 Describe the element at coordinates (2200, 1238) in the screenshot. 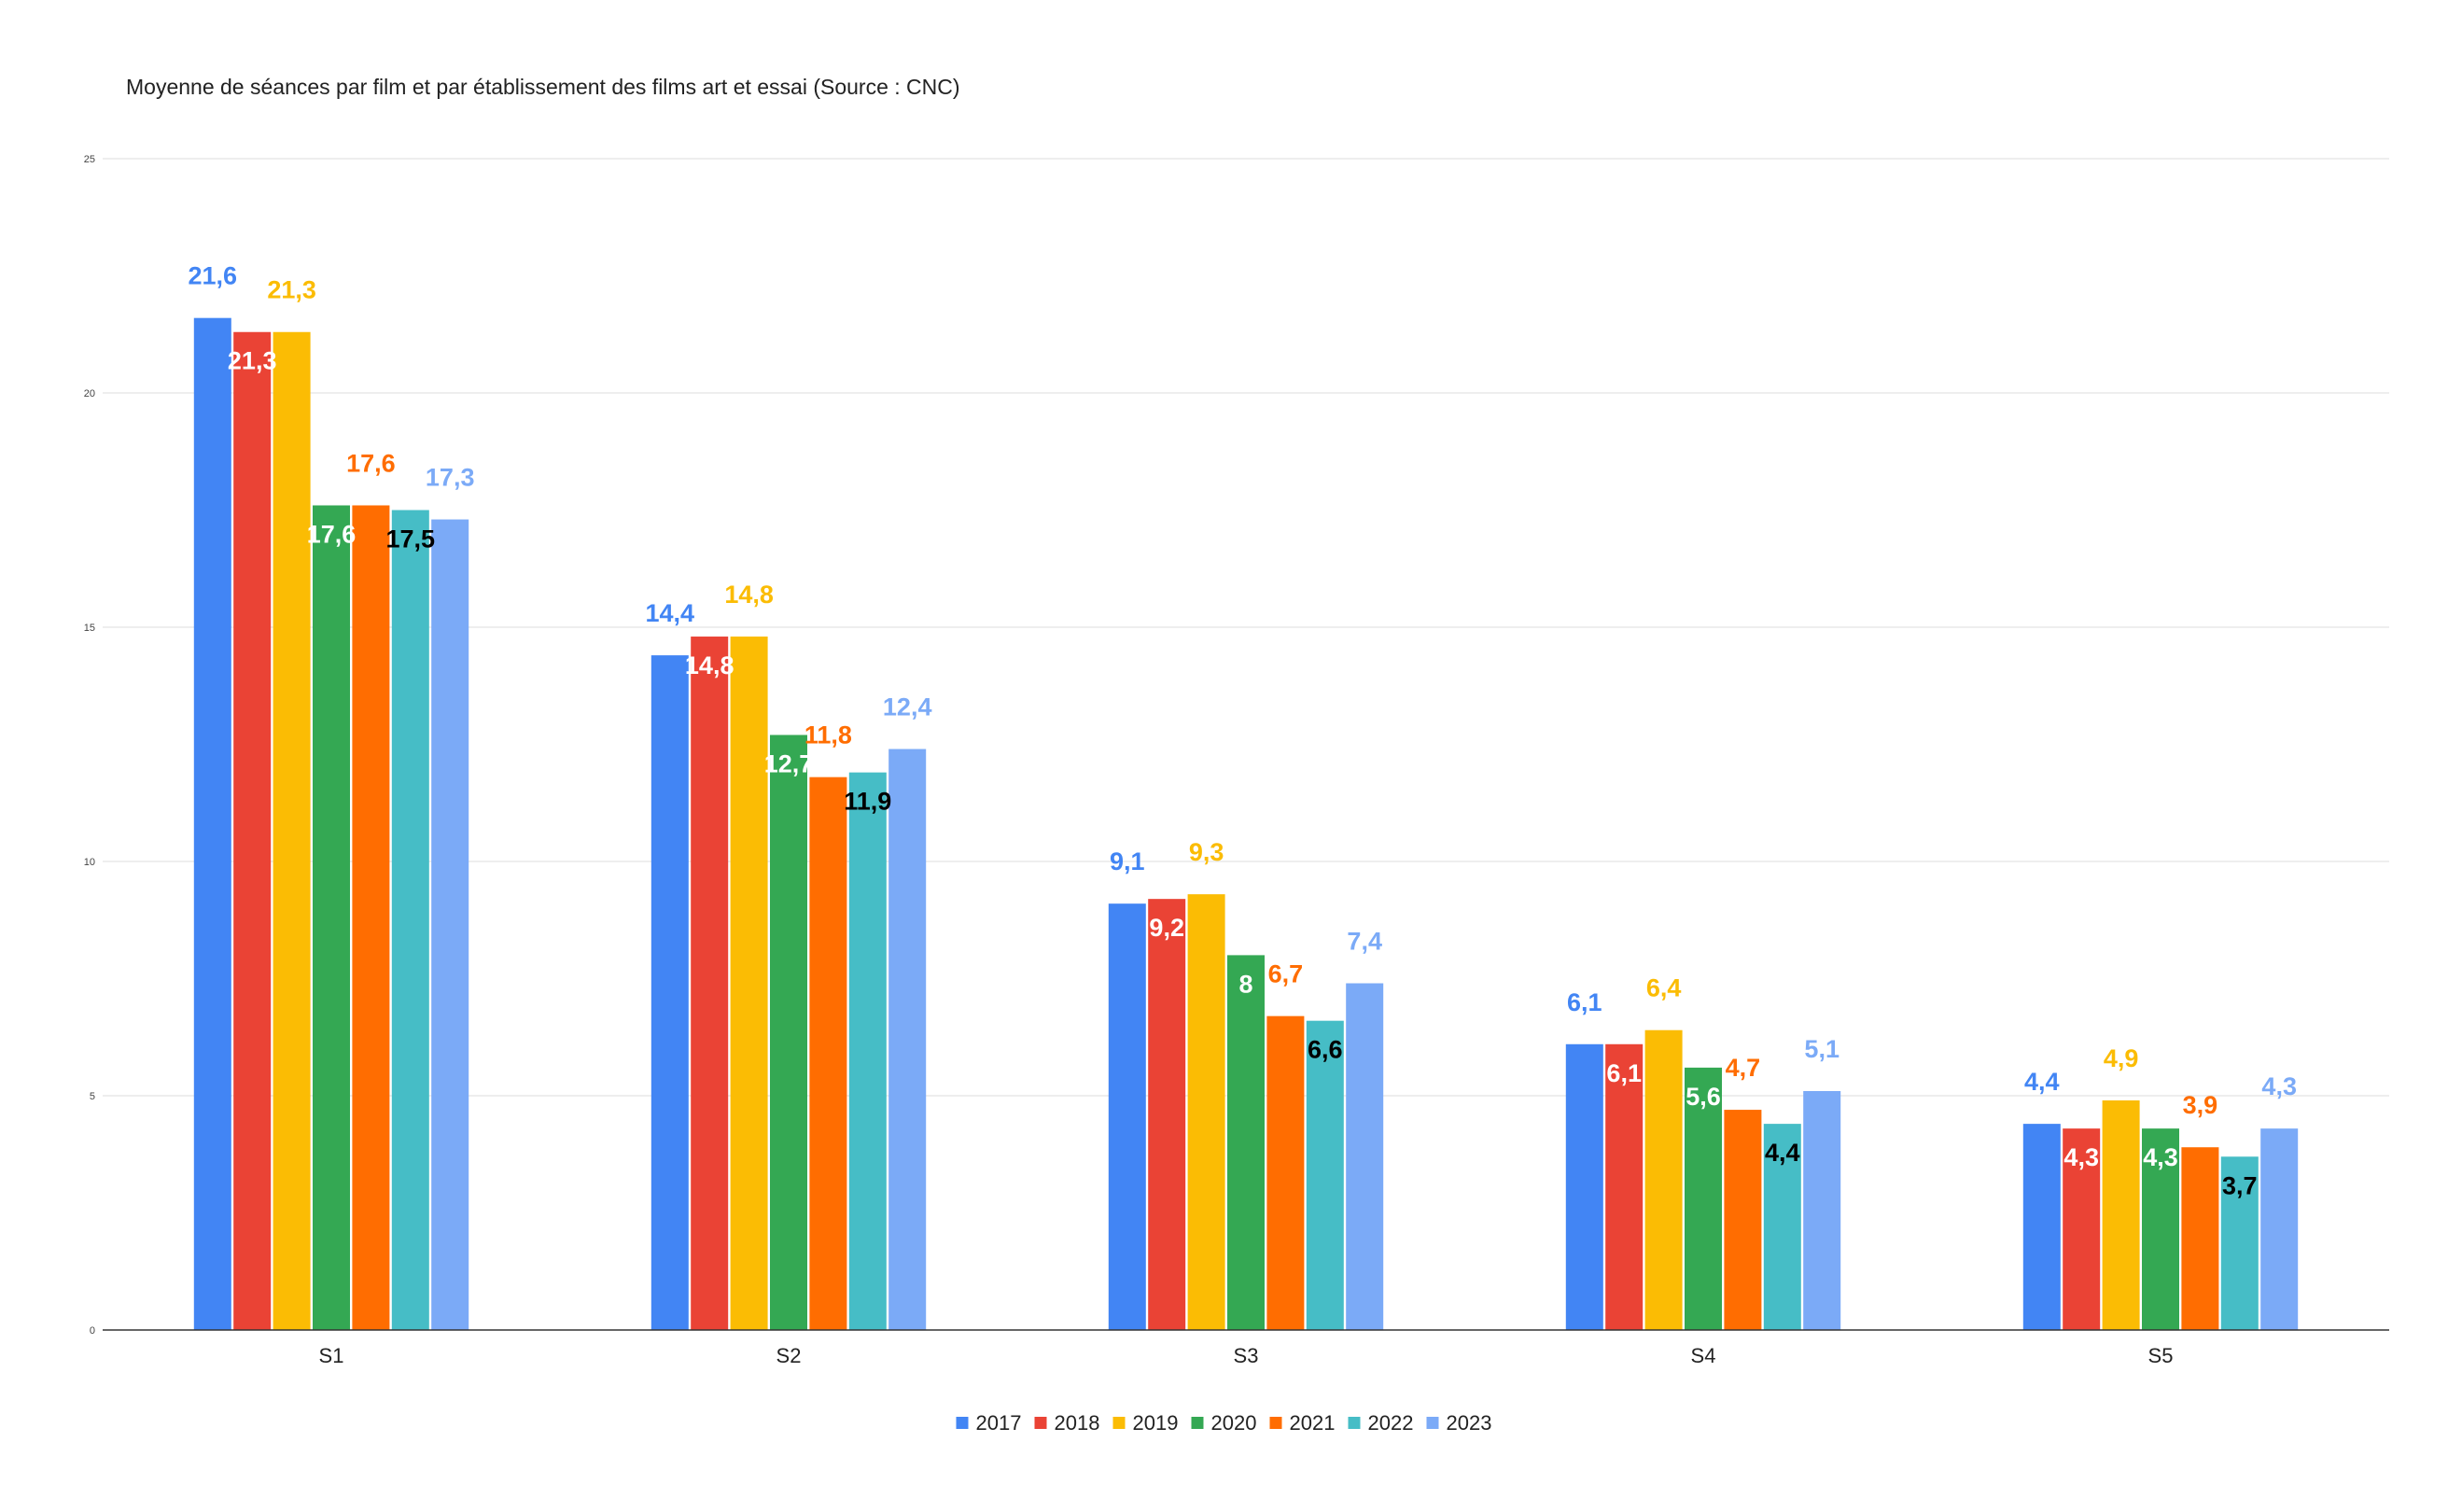

I see `bar-S5-2021` at that location.